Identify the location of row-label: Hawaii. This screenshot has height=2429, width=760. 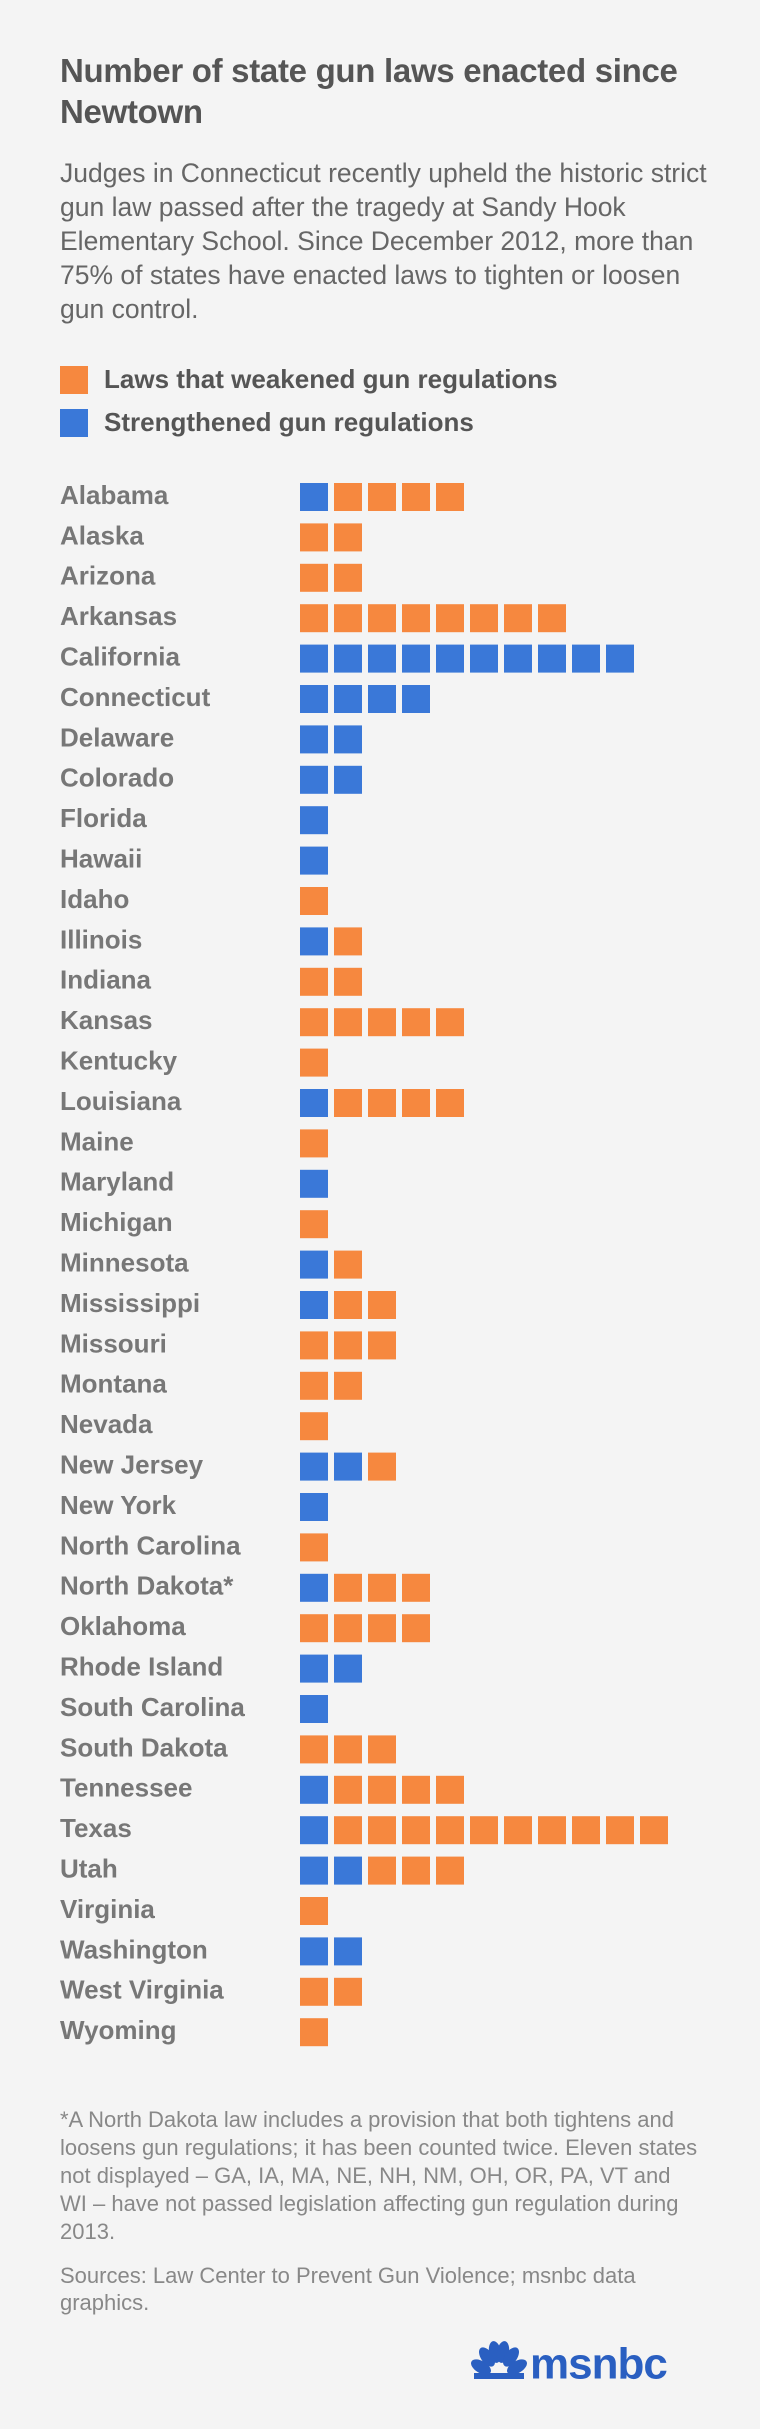
(101, 858).